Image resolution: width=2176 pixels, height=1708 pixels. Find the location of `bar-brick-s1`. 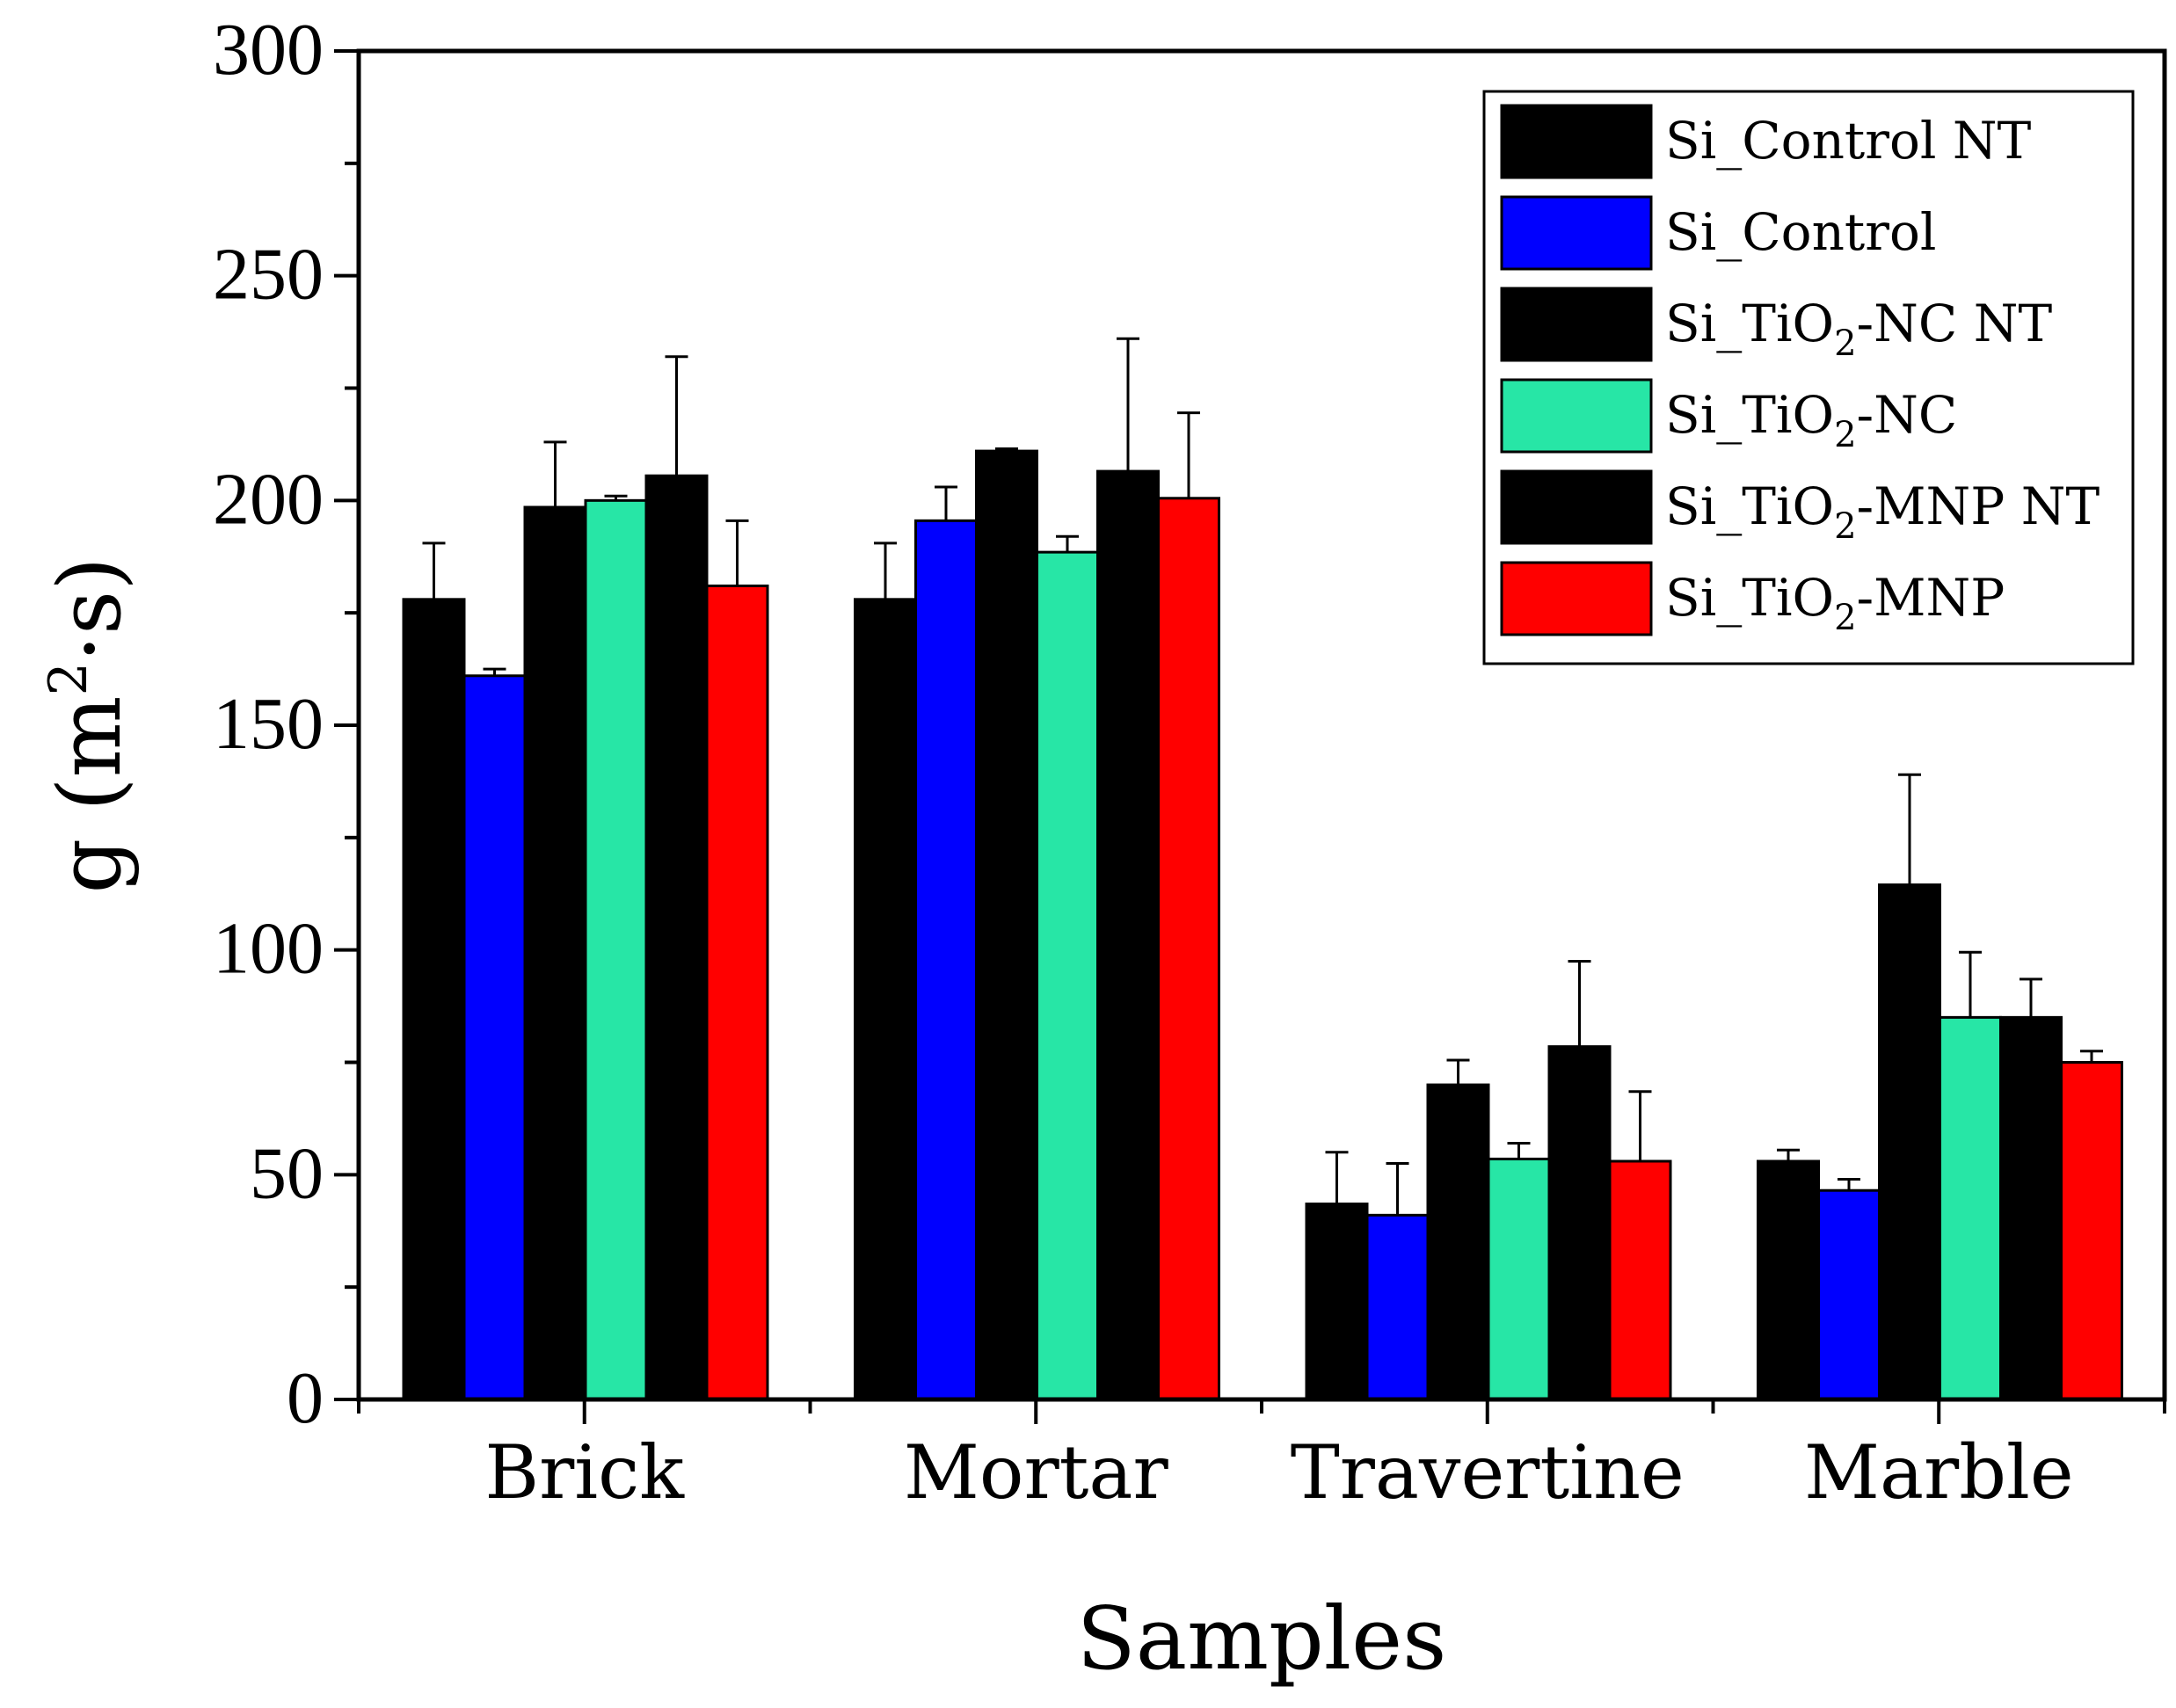

bar-brick-s1 is located at coordinates (494, 1038).